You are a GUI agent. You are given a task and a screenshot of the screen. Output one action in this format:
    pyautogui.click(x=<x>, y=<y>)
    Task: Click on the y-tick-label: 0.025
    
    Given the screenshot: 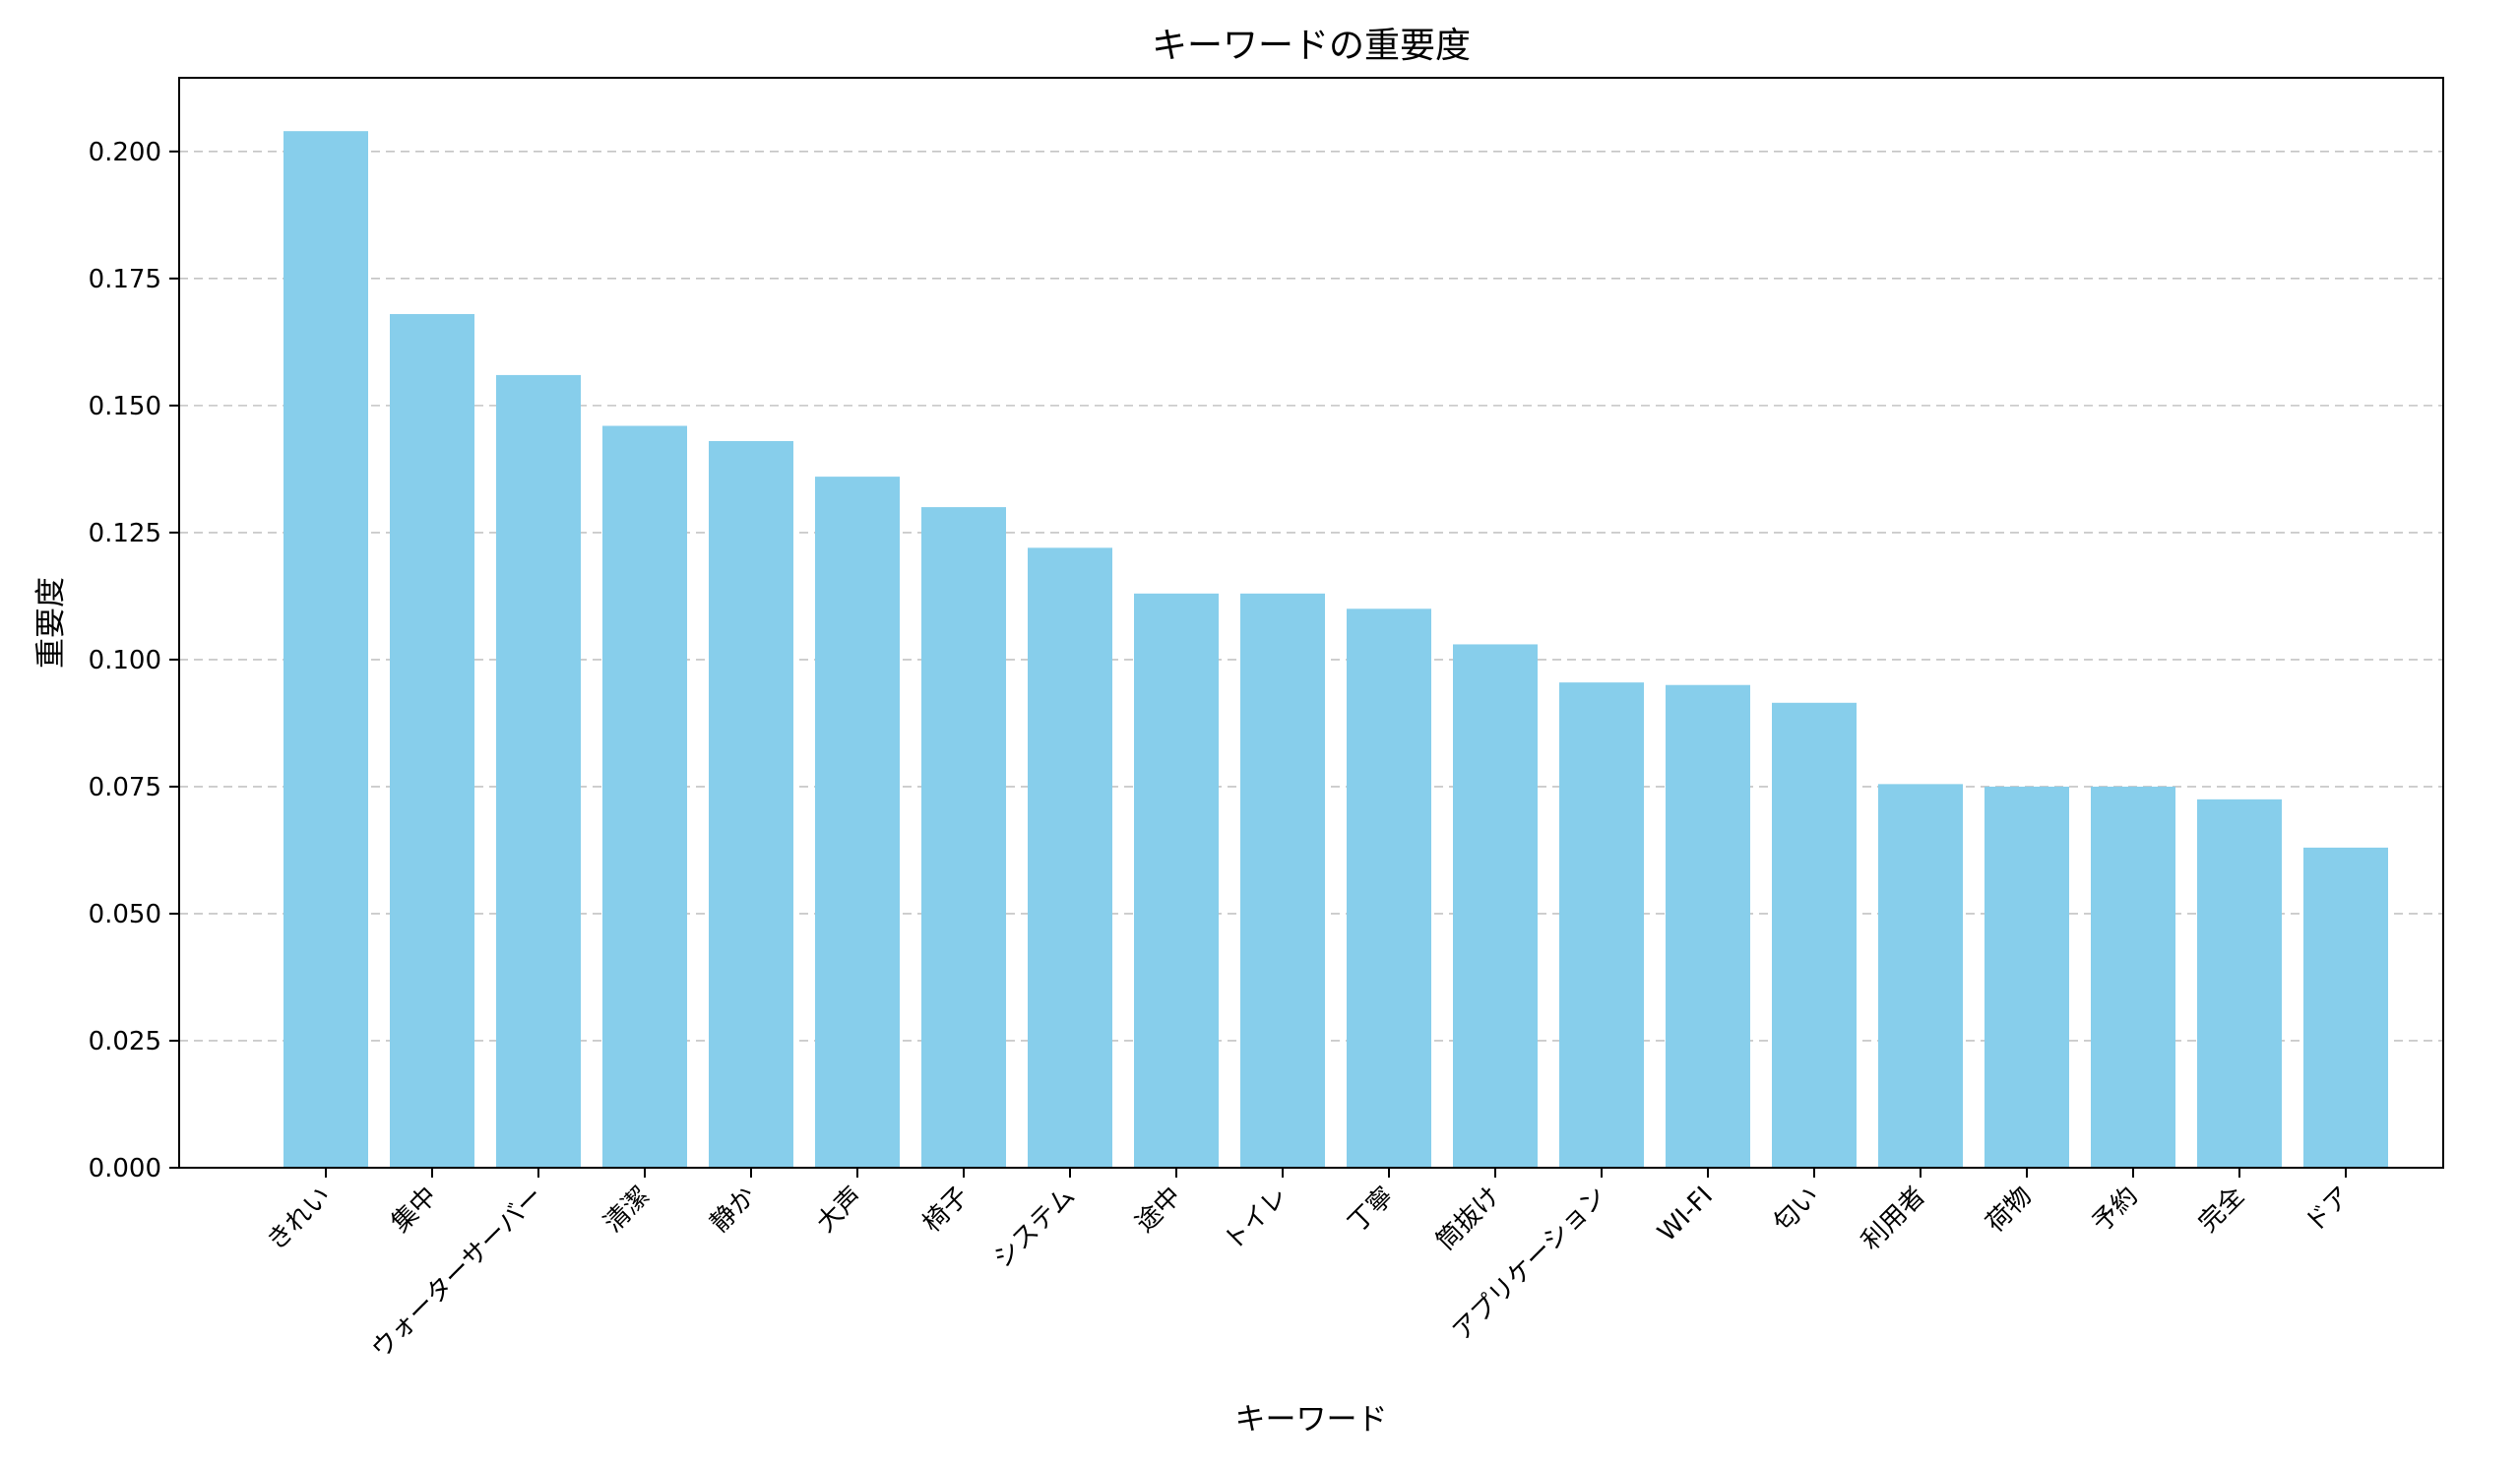 What is the action you would take?
    pyautogui.click(x=125, y=1041)
    